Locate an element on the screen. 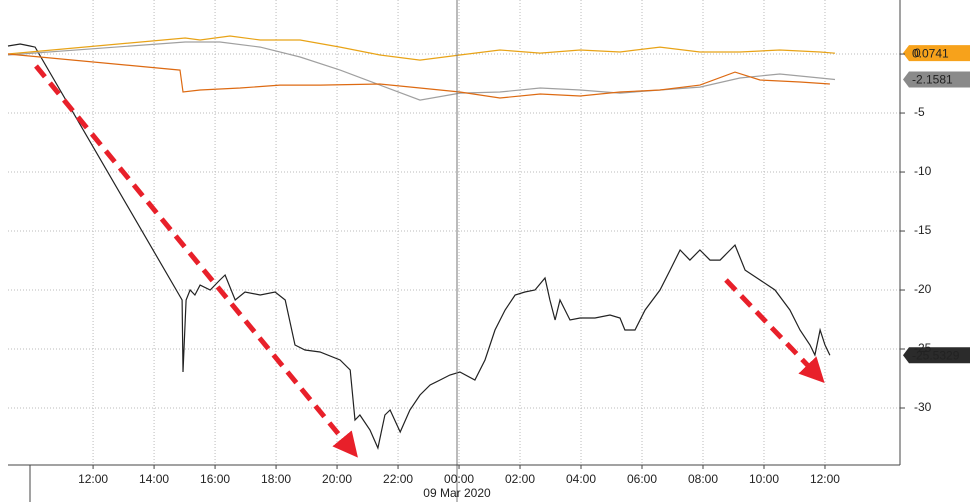 This screenshot has width=976, height=502. x-tick-label: 22:00 is located at coordinates (398, 479).